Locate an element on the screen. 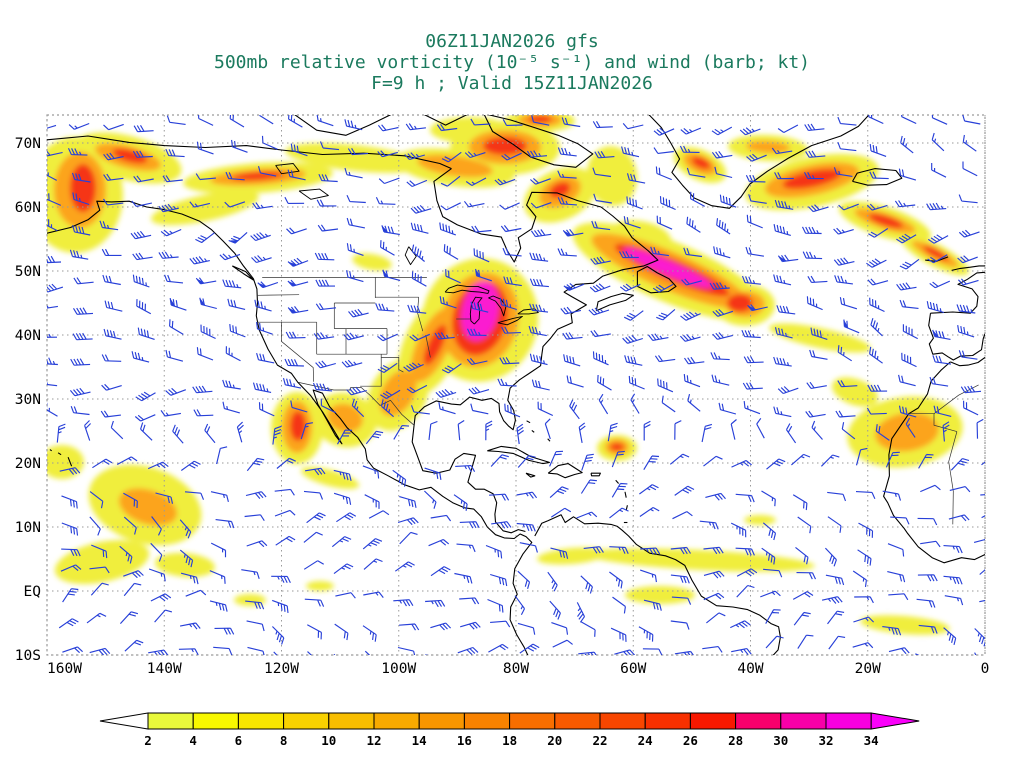 The width and height of the screenshot is (1024, 768). colorbar-tick-label: 32 is located at coordinates (825, 740).